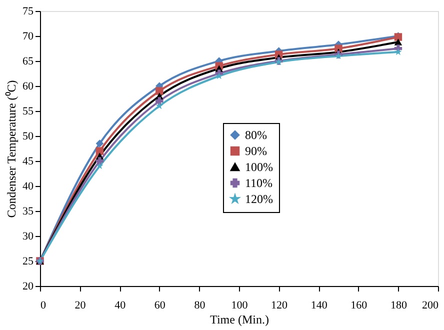  I want to click on y-tick-label: 35, so click(28, 212).